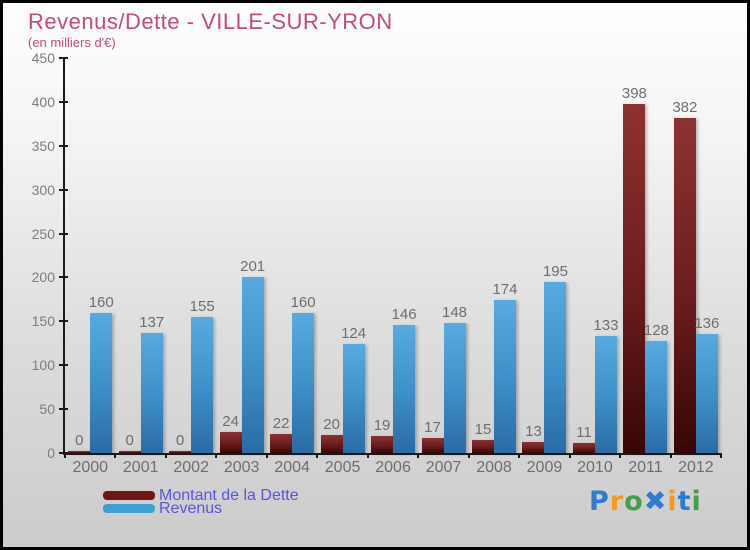 This screenshot has height=550, width=750. What do you see at coordinates (101, 373) in the screenshot?
I see `bar-revenus-2000: 160` at bounding box center [101, 373].